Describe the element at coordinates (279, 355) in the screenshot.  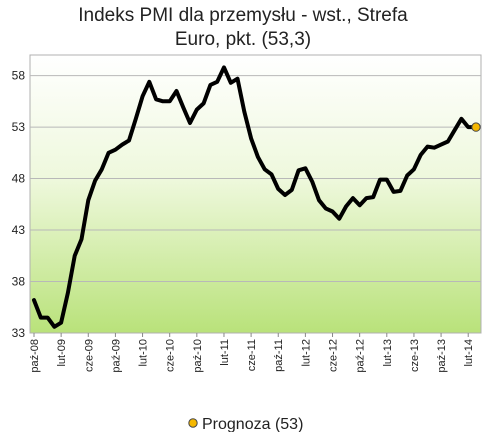
I see `x-tick-label: paź-11` at that location.